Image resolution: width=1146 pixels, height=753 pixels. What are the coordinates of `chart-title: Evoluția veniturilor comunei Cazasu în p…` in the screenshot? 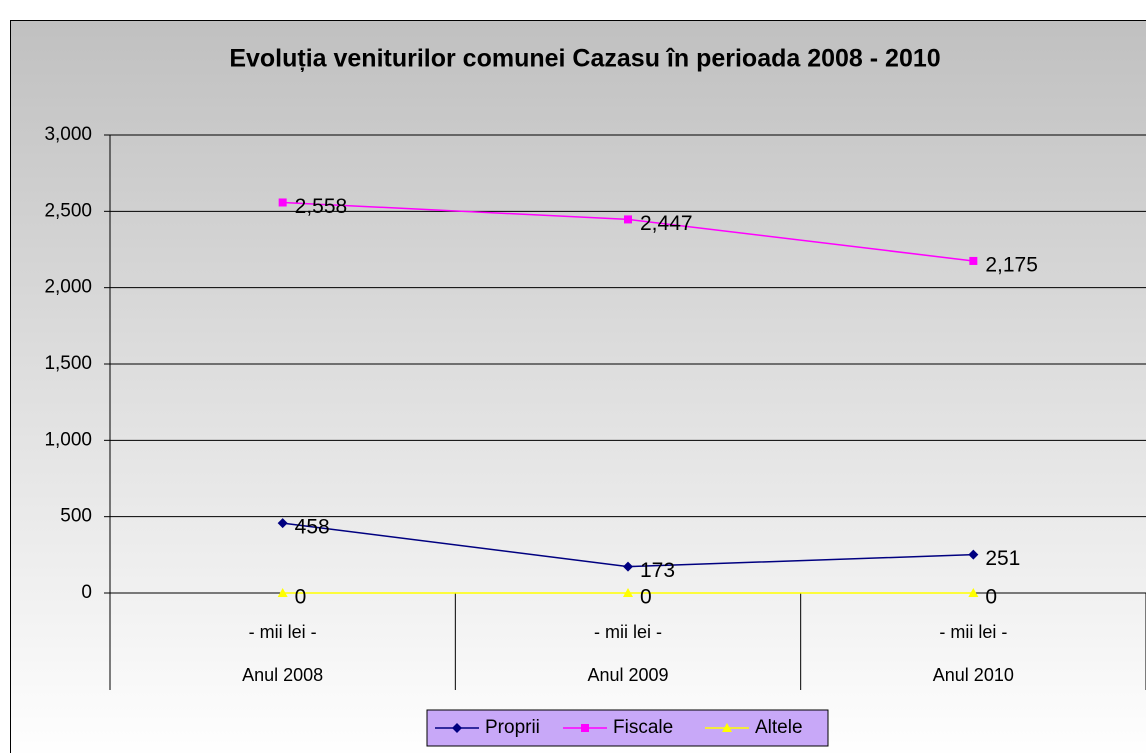 It's located at (584, 59).